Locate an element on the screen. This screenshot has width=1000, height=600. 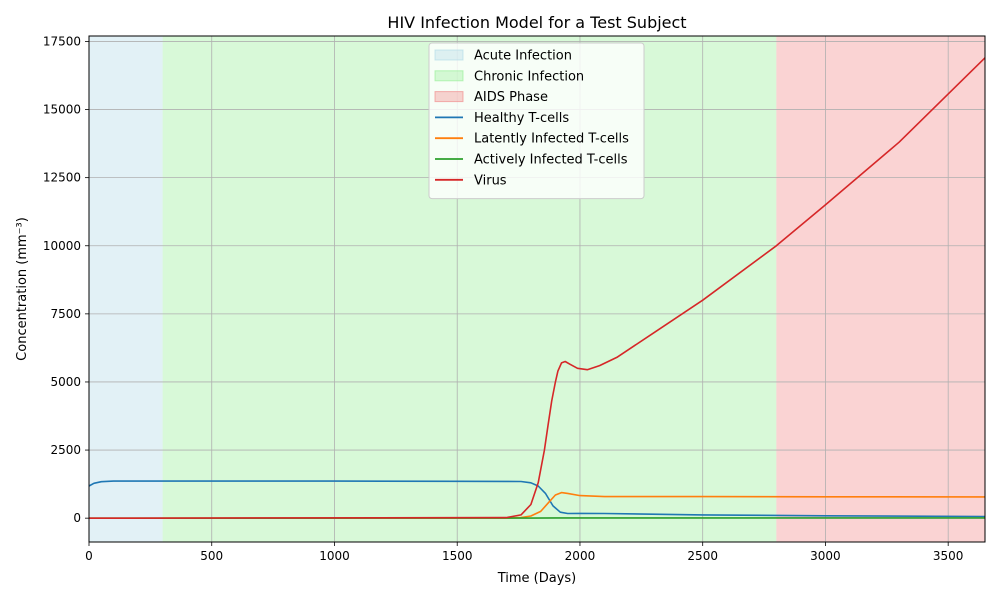
legend-swatch-acute-infection is located at coordinates (449, 55).